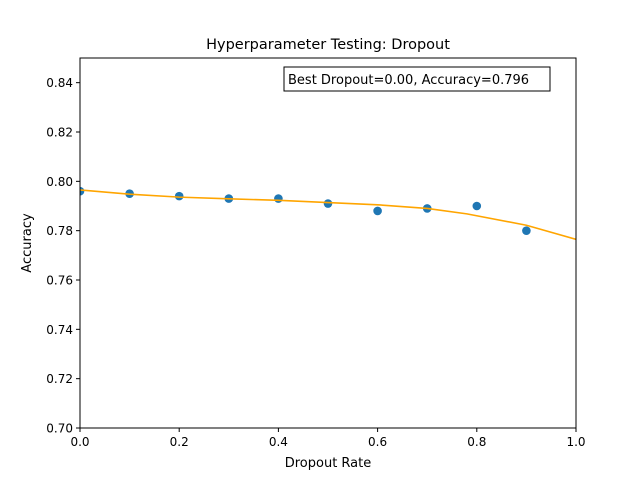 The image size is (640, 480). Describe the element at coordinates (408, 80) in the screenshot. I see `annotation-text: Best Dropout=0.00, Accuracy=0.796` at that location.